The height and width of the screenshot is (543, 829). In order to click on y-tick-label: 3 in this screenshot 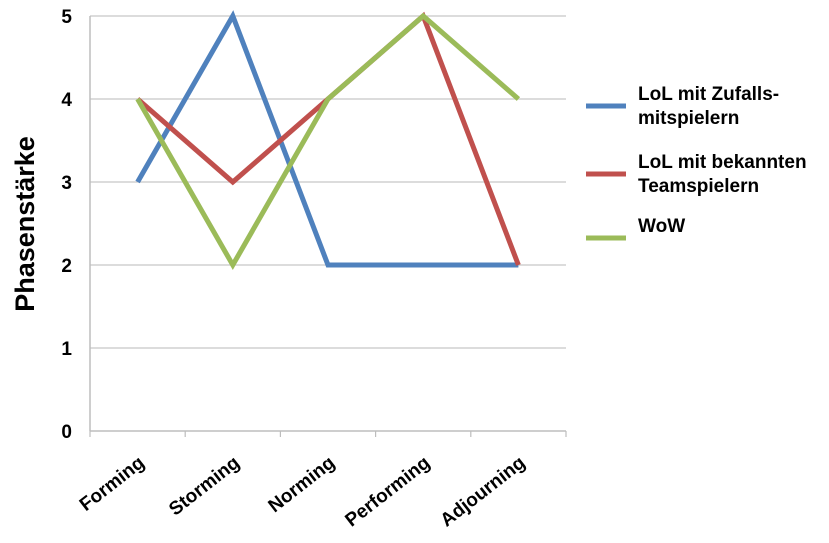, I will do `click(66, 183)`.